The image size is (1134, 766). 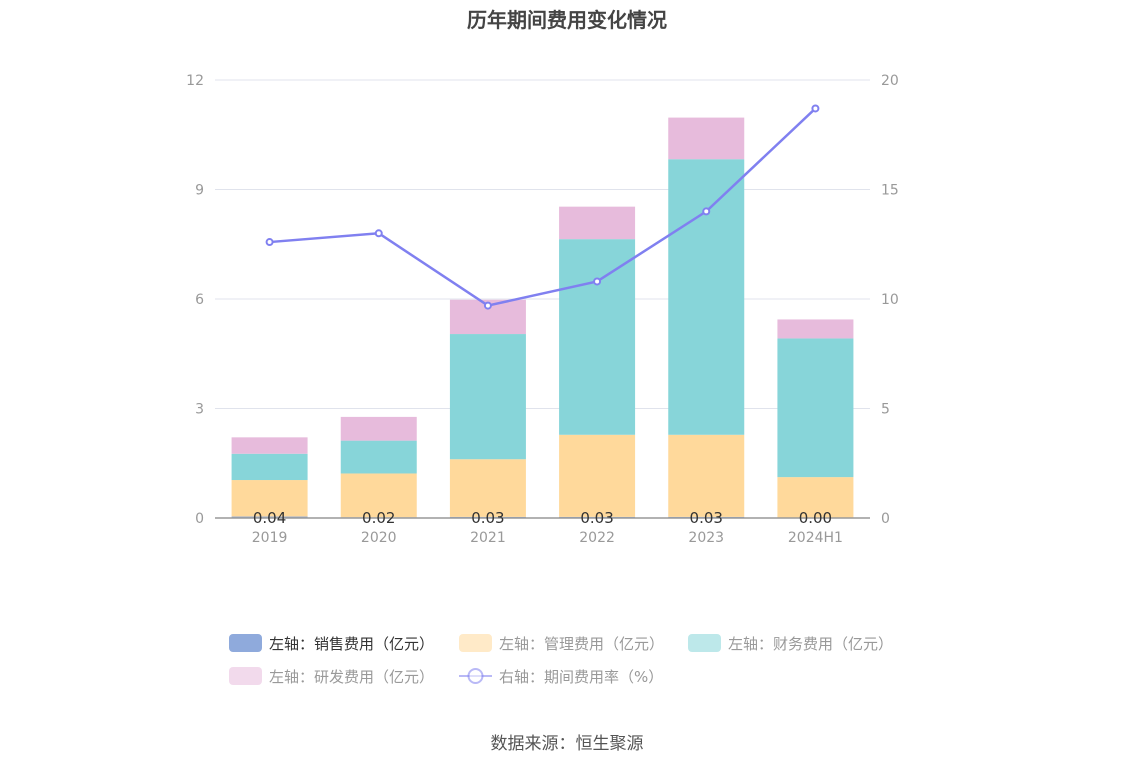 What do you see at coordinates (885, 519) in the screenshot?
I see `y-right-tick-label: 0` at bounding box center [885, 519].